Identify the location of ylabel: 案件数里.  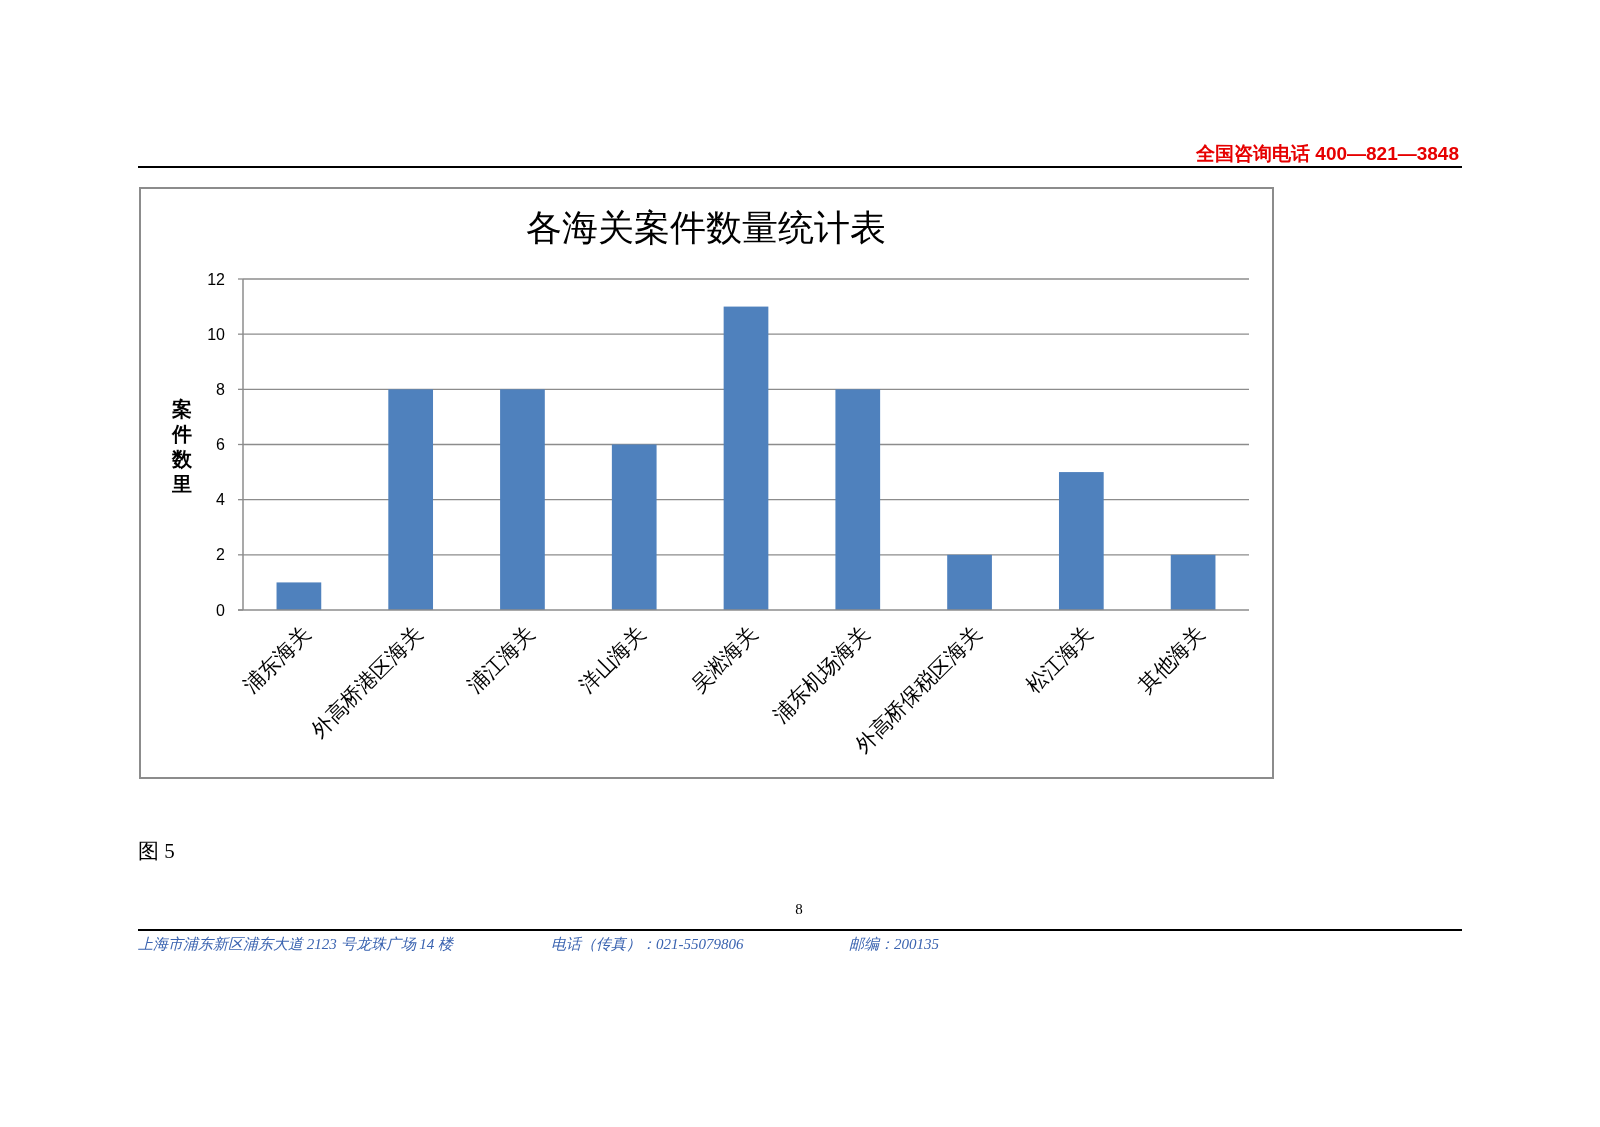
(182, 446).